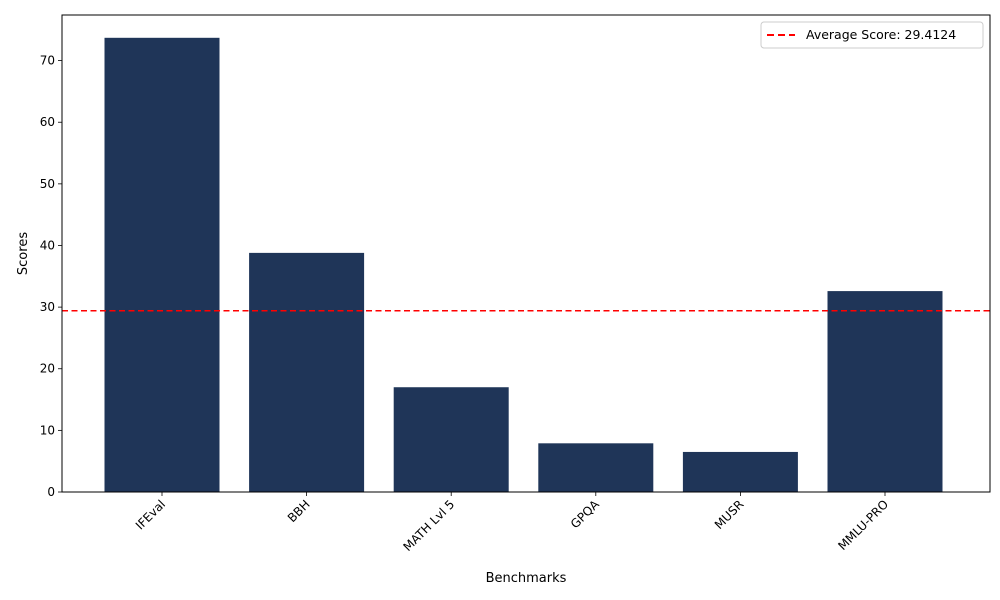 The image size is (1000, 600). What do you see at coordinates (47, 61) in the screenshot?
I see `y-tick-label: 70` at bounding box center [47, 61].